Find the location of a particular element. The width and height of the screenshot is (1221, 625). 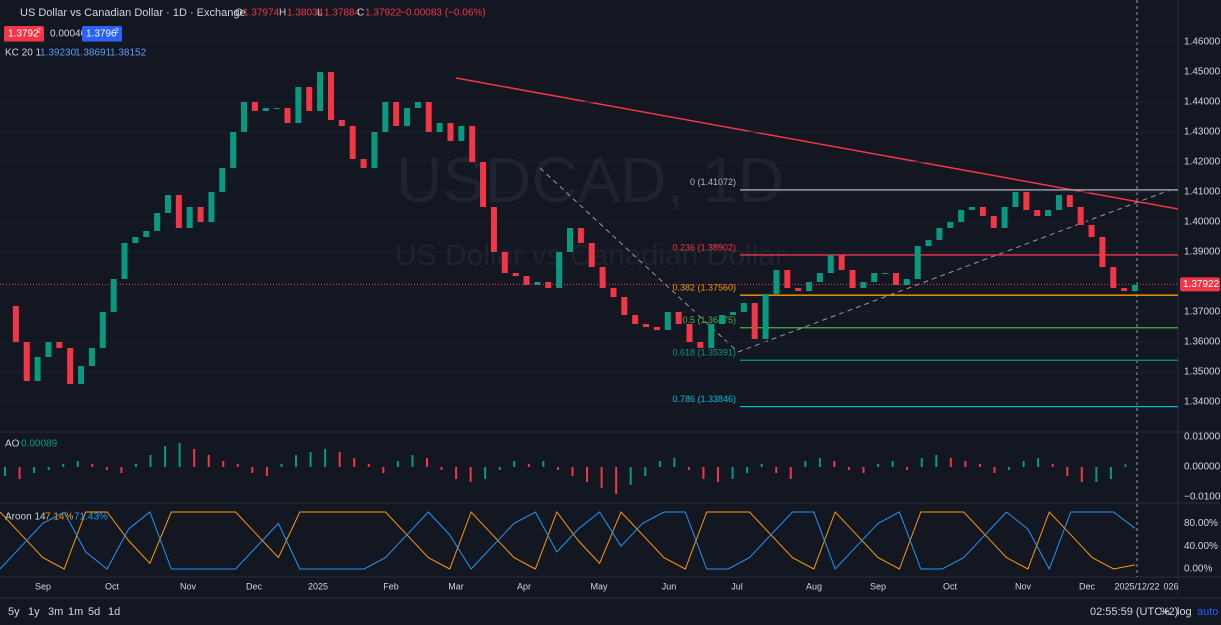

y-tick-label: 1.40000 is located at coordinates (1202, 222).